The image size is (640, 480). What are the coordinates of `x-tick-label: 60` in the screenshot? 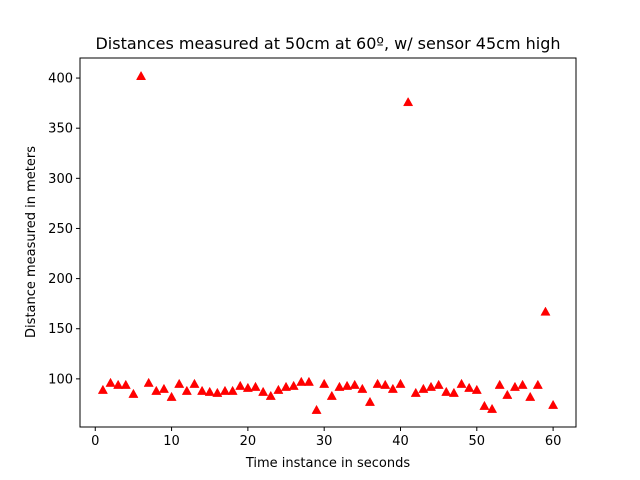 It's located at (553, 441).